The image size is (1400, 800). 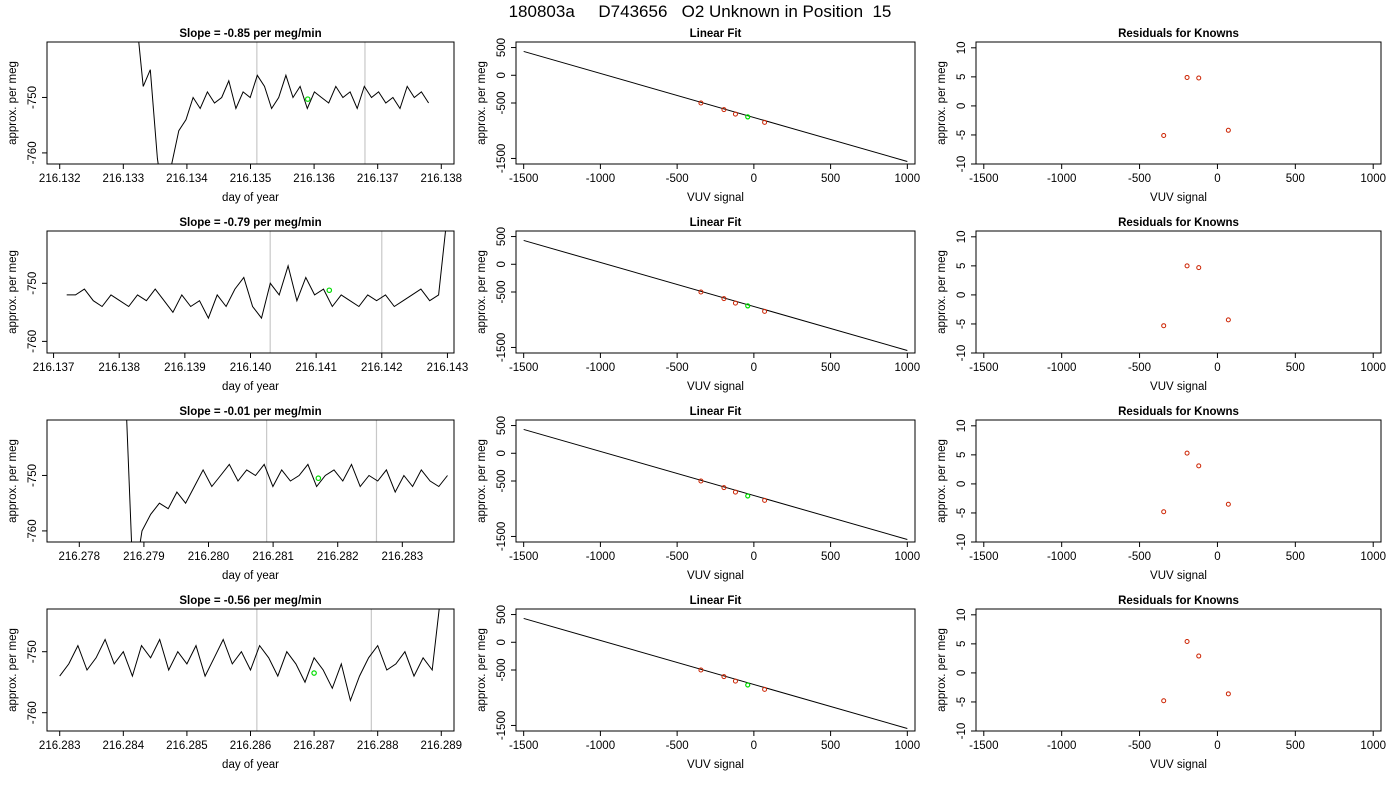 What do you see at coordinates (448, 368) in the screenshot?
I see `x-tick-label: 216.143` at bounding box center [448, 368].